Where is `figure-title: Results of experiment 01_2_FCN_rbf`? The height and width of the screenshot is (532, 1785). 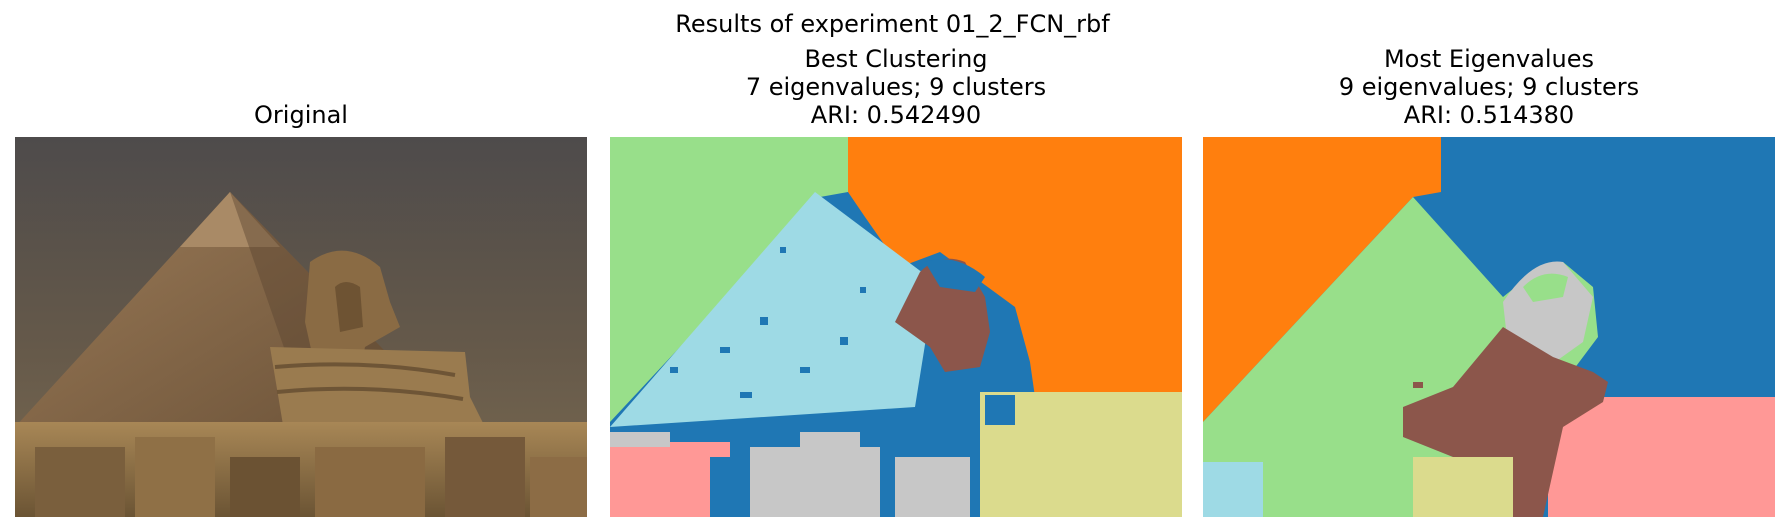 figure-title: Results of experiment 01_2_FCN_rbf is located at coordinates (892, 24).